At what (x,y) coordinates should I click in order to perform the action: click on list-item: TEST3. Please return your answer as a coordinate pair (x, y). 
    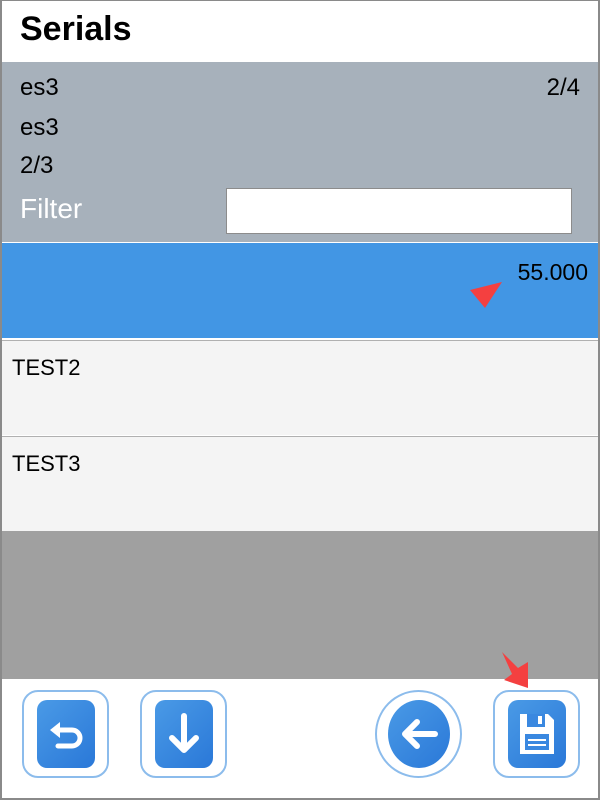
    Looking at the image, I should click on (300, 483).